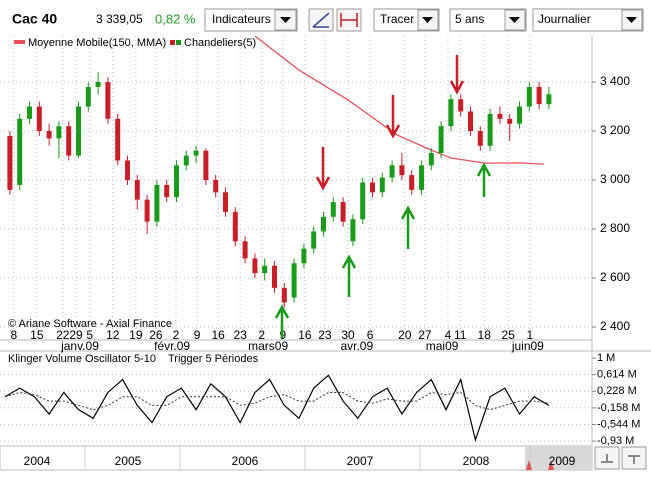 This screenshot has width=651, height=477. What do you see at coordinates (128, 461) in the screenshot?
I see `year-label: 2005` at bounding box center [128, 461].